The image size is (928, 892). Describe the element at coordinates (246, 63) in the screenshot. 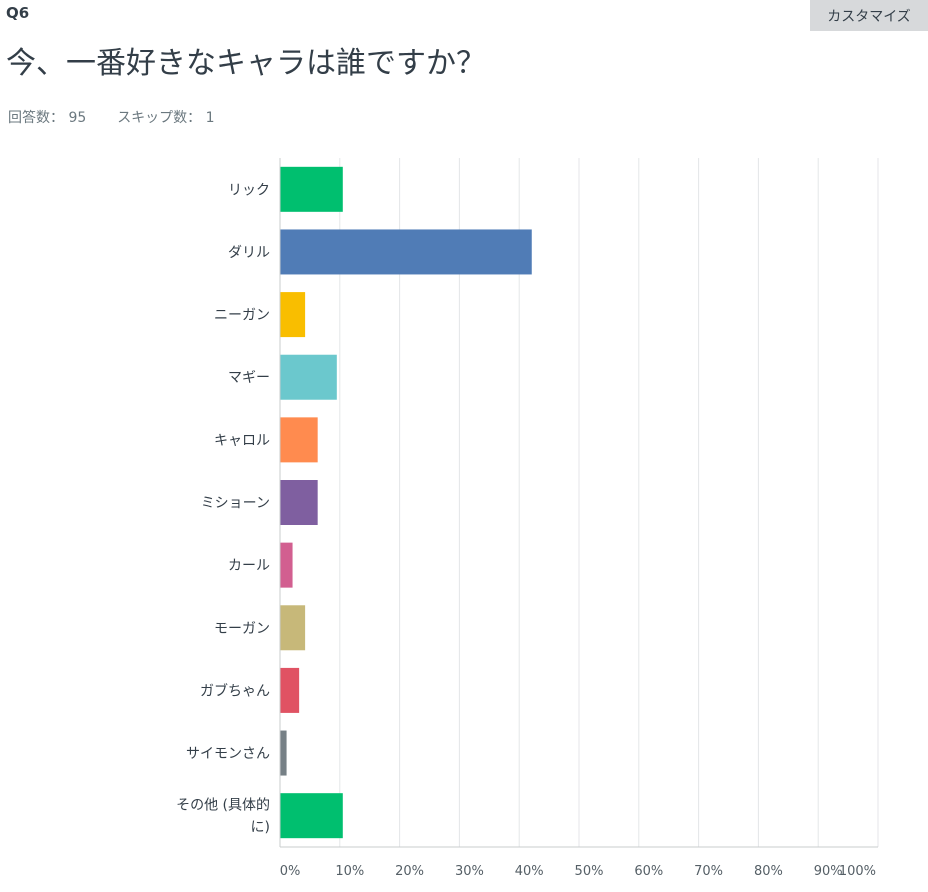

I see `question-title: 今、一番好きなキャラは誰ですか？` at that location.